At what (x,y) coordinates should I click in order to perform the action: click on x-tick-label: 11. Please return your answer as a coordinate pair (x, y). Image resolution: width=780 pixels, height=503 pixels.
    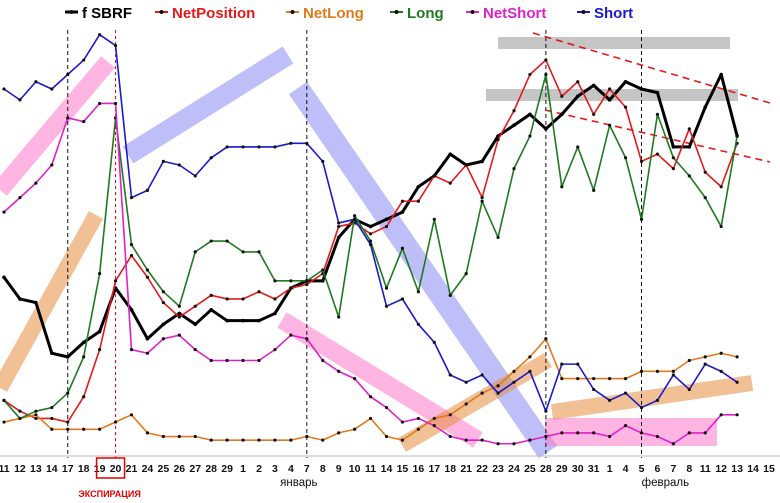
    Looking at the image, I should click on (370, 469).